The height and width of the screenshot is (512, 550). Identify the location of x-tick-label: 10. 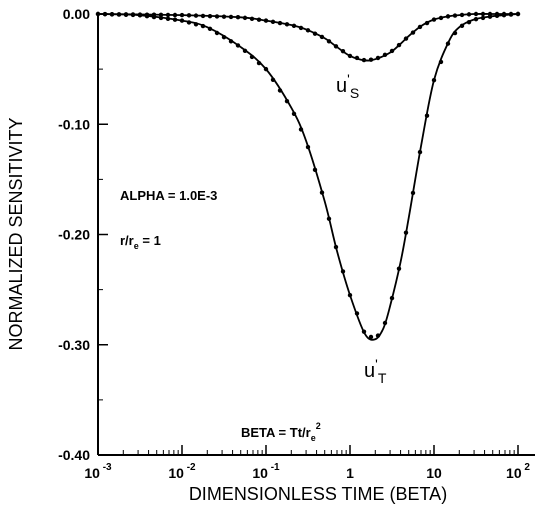
(434, 473).